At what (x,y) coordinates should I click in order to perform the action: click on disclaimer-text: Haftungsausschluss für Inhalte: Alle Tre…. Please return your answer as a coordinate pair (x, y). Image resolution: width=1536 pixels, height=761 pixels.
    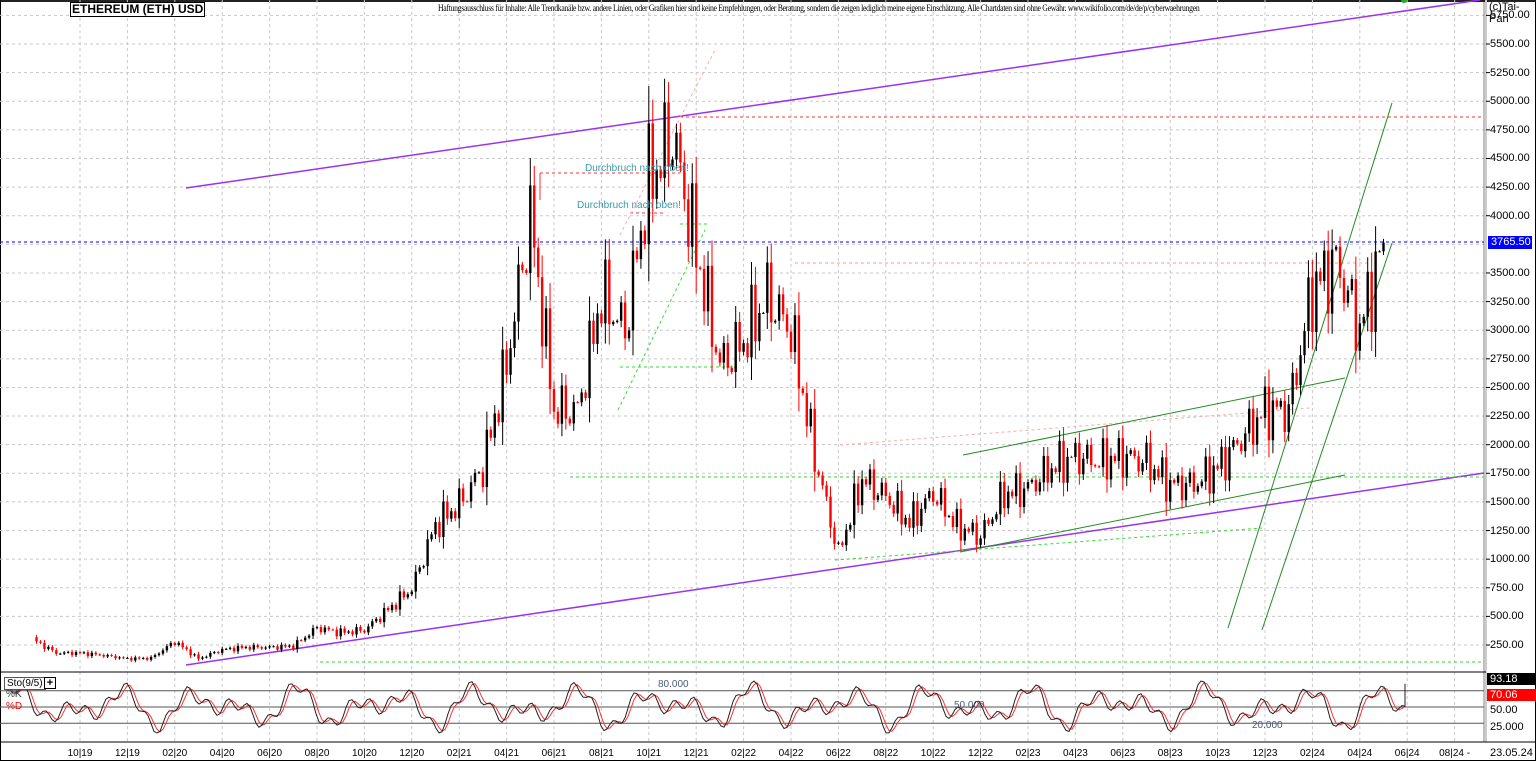
    Looking at the image, I should click on (819, 8).